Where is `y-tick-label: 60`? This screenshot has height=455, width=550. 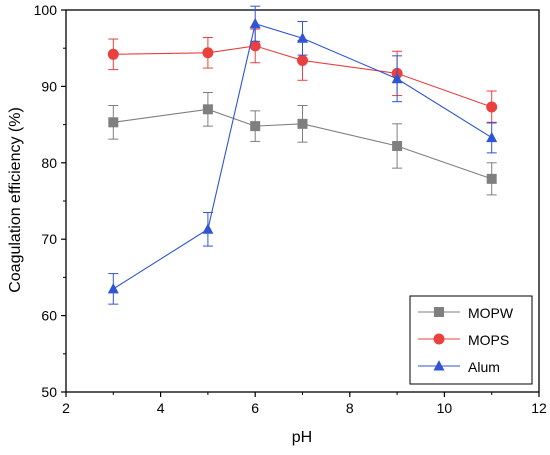 y-tick-label: 60 is located at coordinates (49, 316).